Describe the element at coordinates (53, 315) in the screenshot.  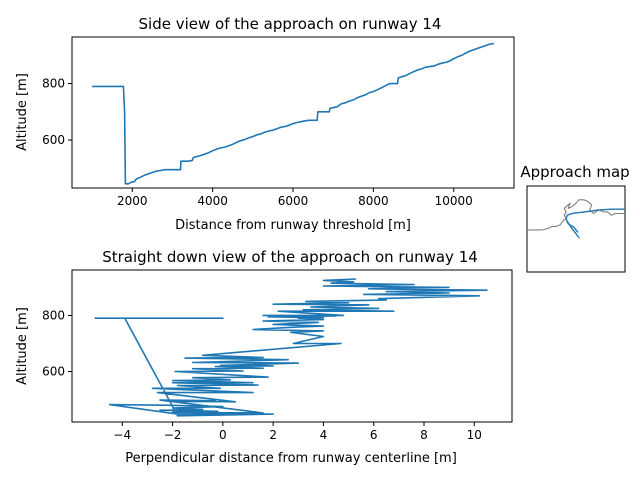
I see `top-down-view-y-tick-label: 800` at that location.